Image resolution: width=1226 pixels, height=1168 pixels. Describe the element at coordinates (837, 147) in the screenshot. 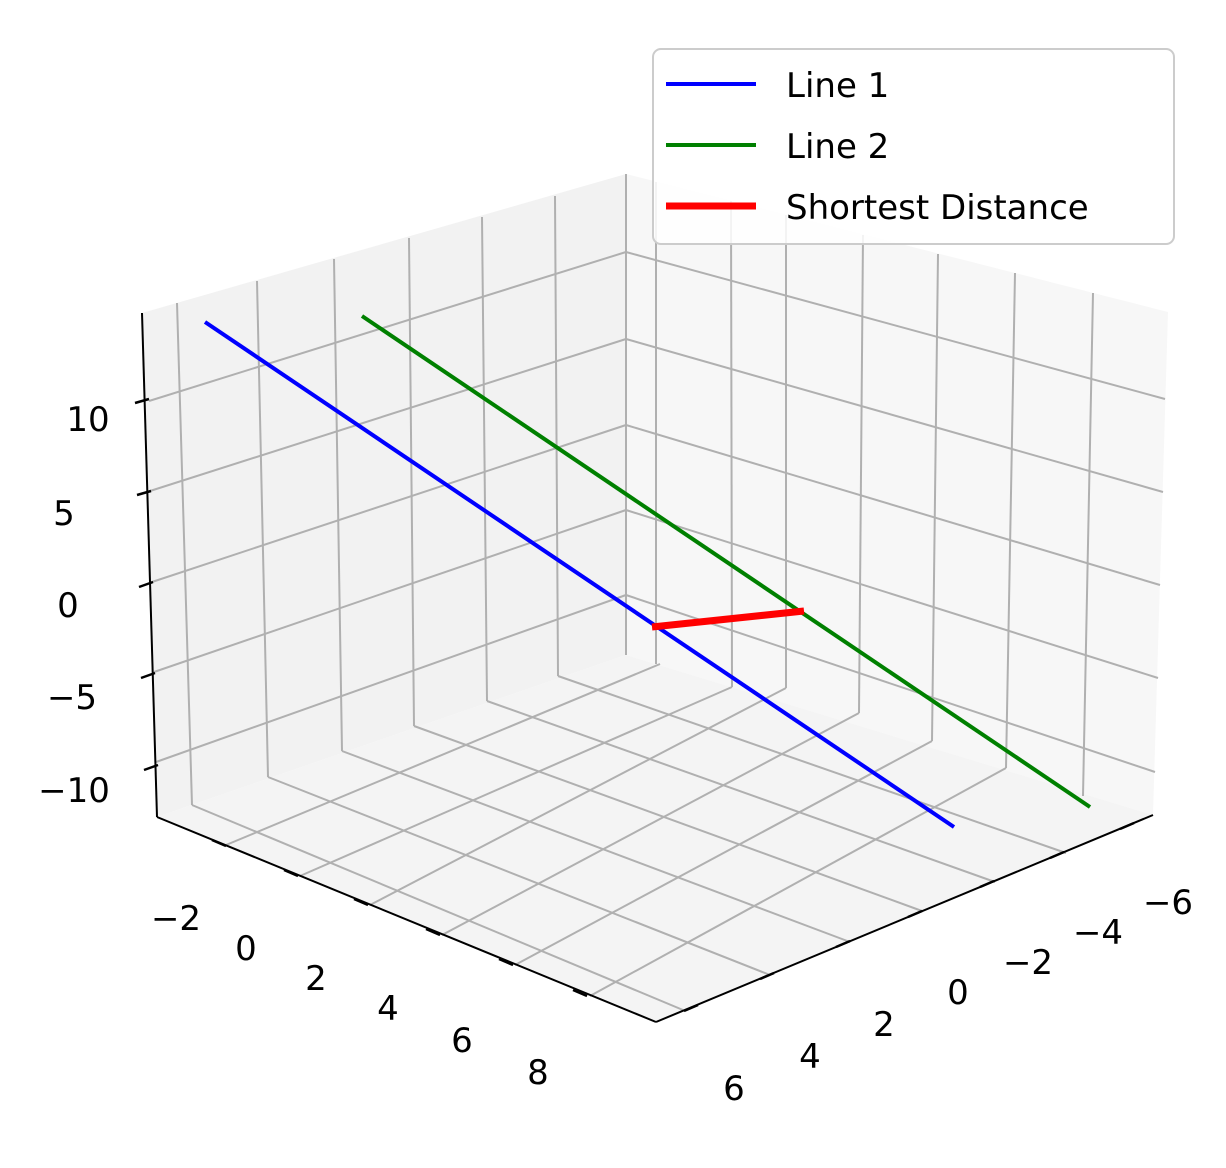

I see `legend-label-line-2: Line 2` at that location.